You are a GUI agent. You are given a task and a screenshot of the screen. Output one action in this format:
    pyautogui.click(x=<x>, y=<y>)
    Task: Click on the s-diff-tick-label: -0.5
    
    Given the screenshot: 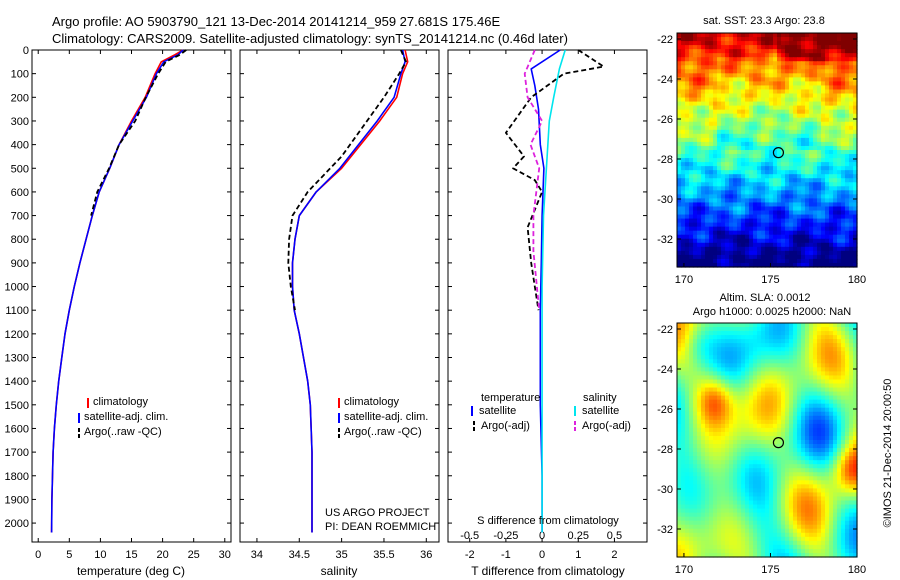 What is the action you would take?
    pyautogui.click(x=469, y=536)
    